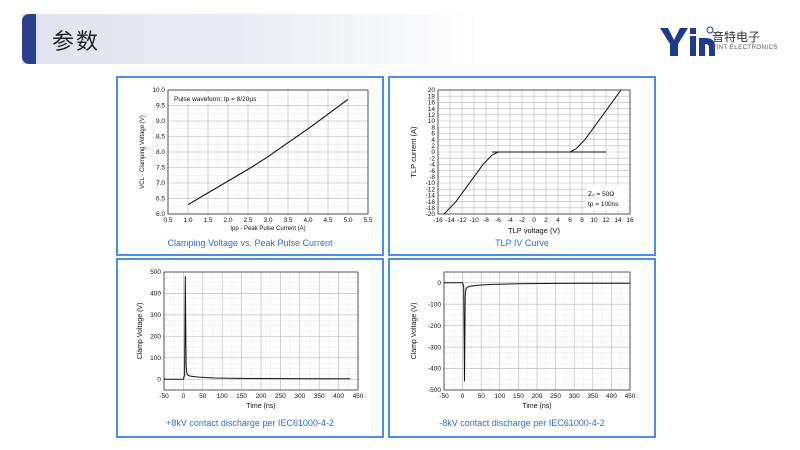 The height and width of the screenshot is (450, 800). Describe the element at coordinates (167, 220) in the screenshot. I see `x-tick-label: 0.5` at that location.